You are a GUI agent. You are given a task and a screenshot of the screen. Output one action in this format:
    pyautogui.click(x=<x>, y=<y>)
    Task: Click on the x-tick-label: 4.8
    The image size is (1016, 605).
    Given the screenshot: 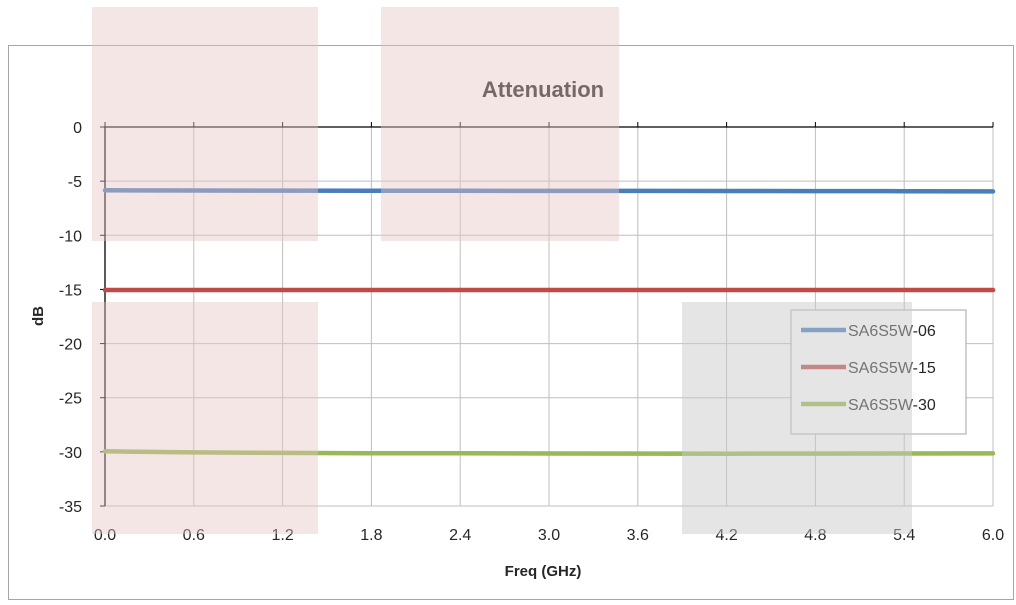 What is the action you would take?
    pyautogui.click(x=815, y=535)
    